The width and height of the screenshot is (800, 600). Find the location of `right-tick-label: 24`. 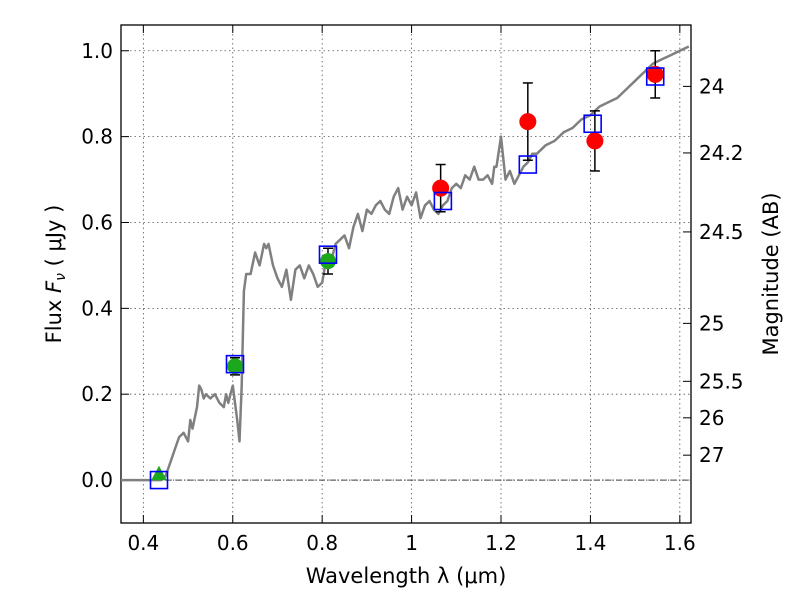

right-tick-label: 24 is located at coordinates (711, 86).